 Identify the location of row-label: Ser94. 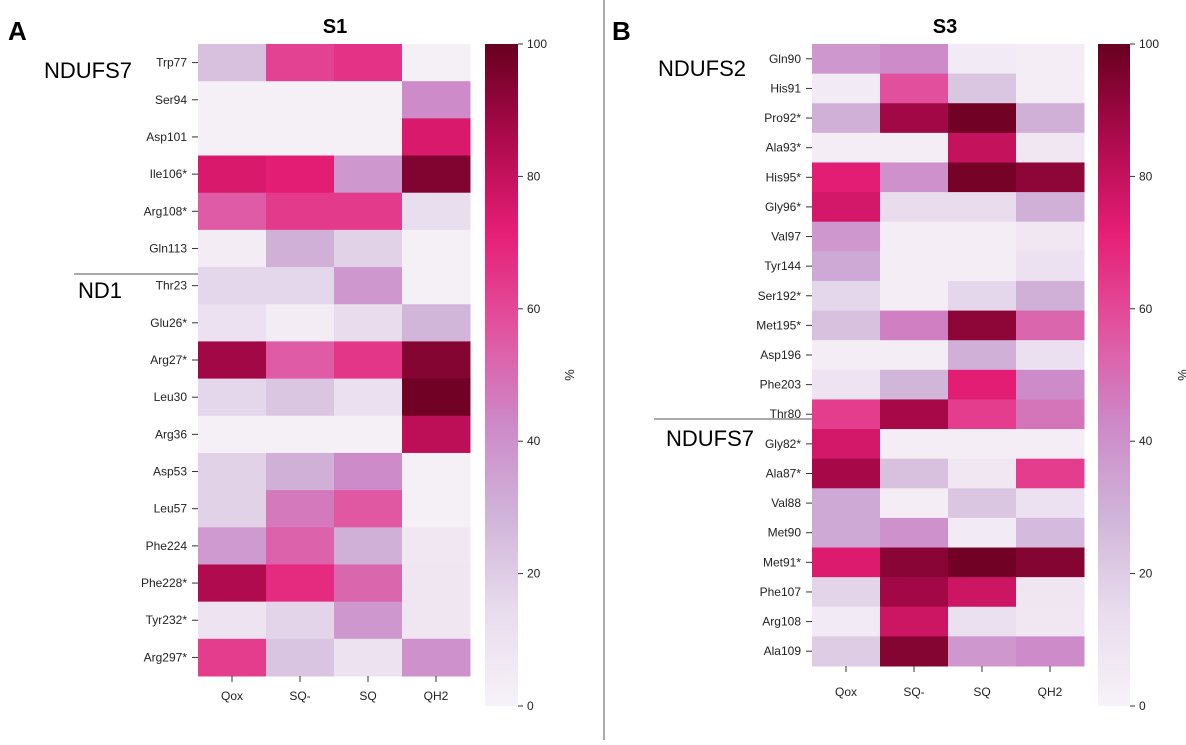
(171, 100).